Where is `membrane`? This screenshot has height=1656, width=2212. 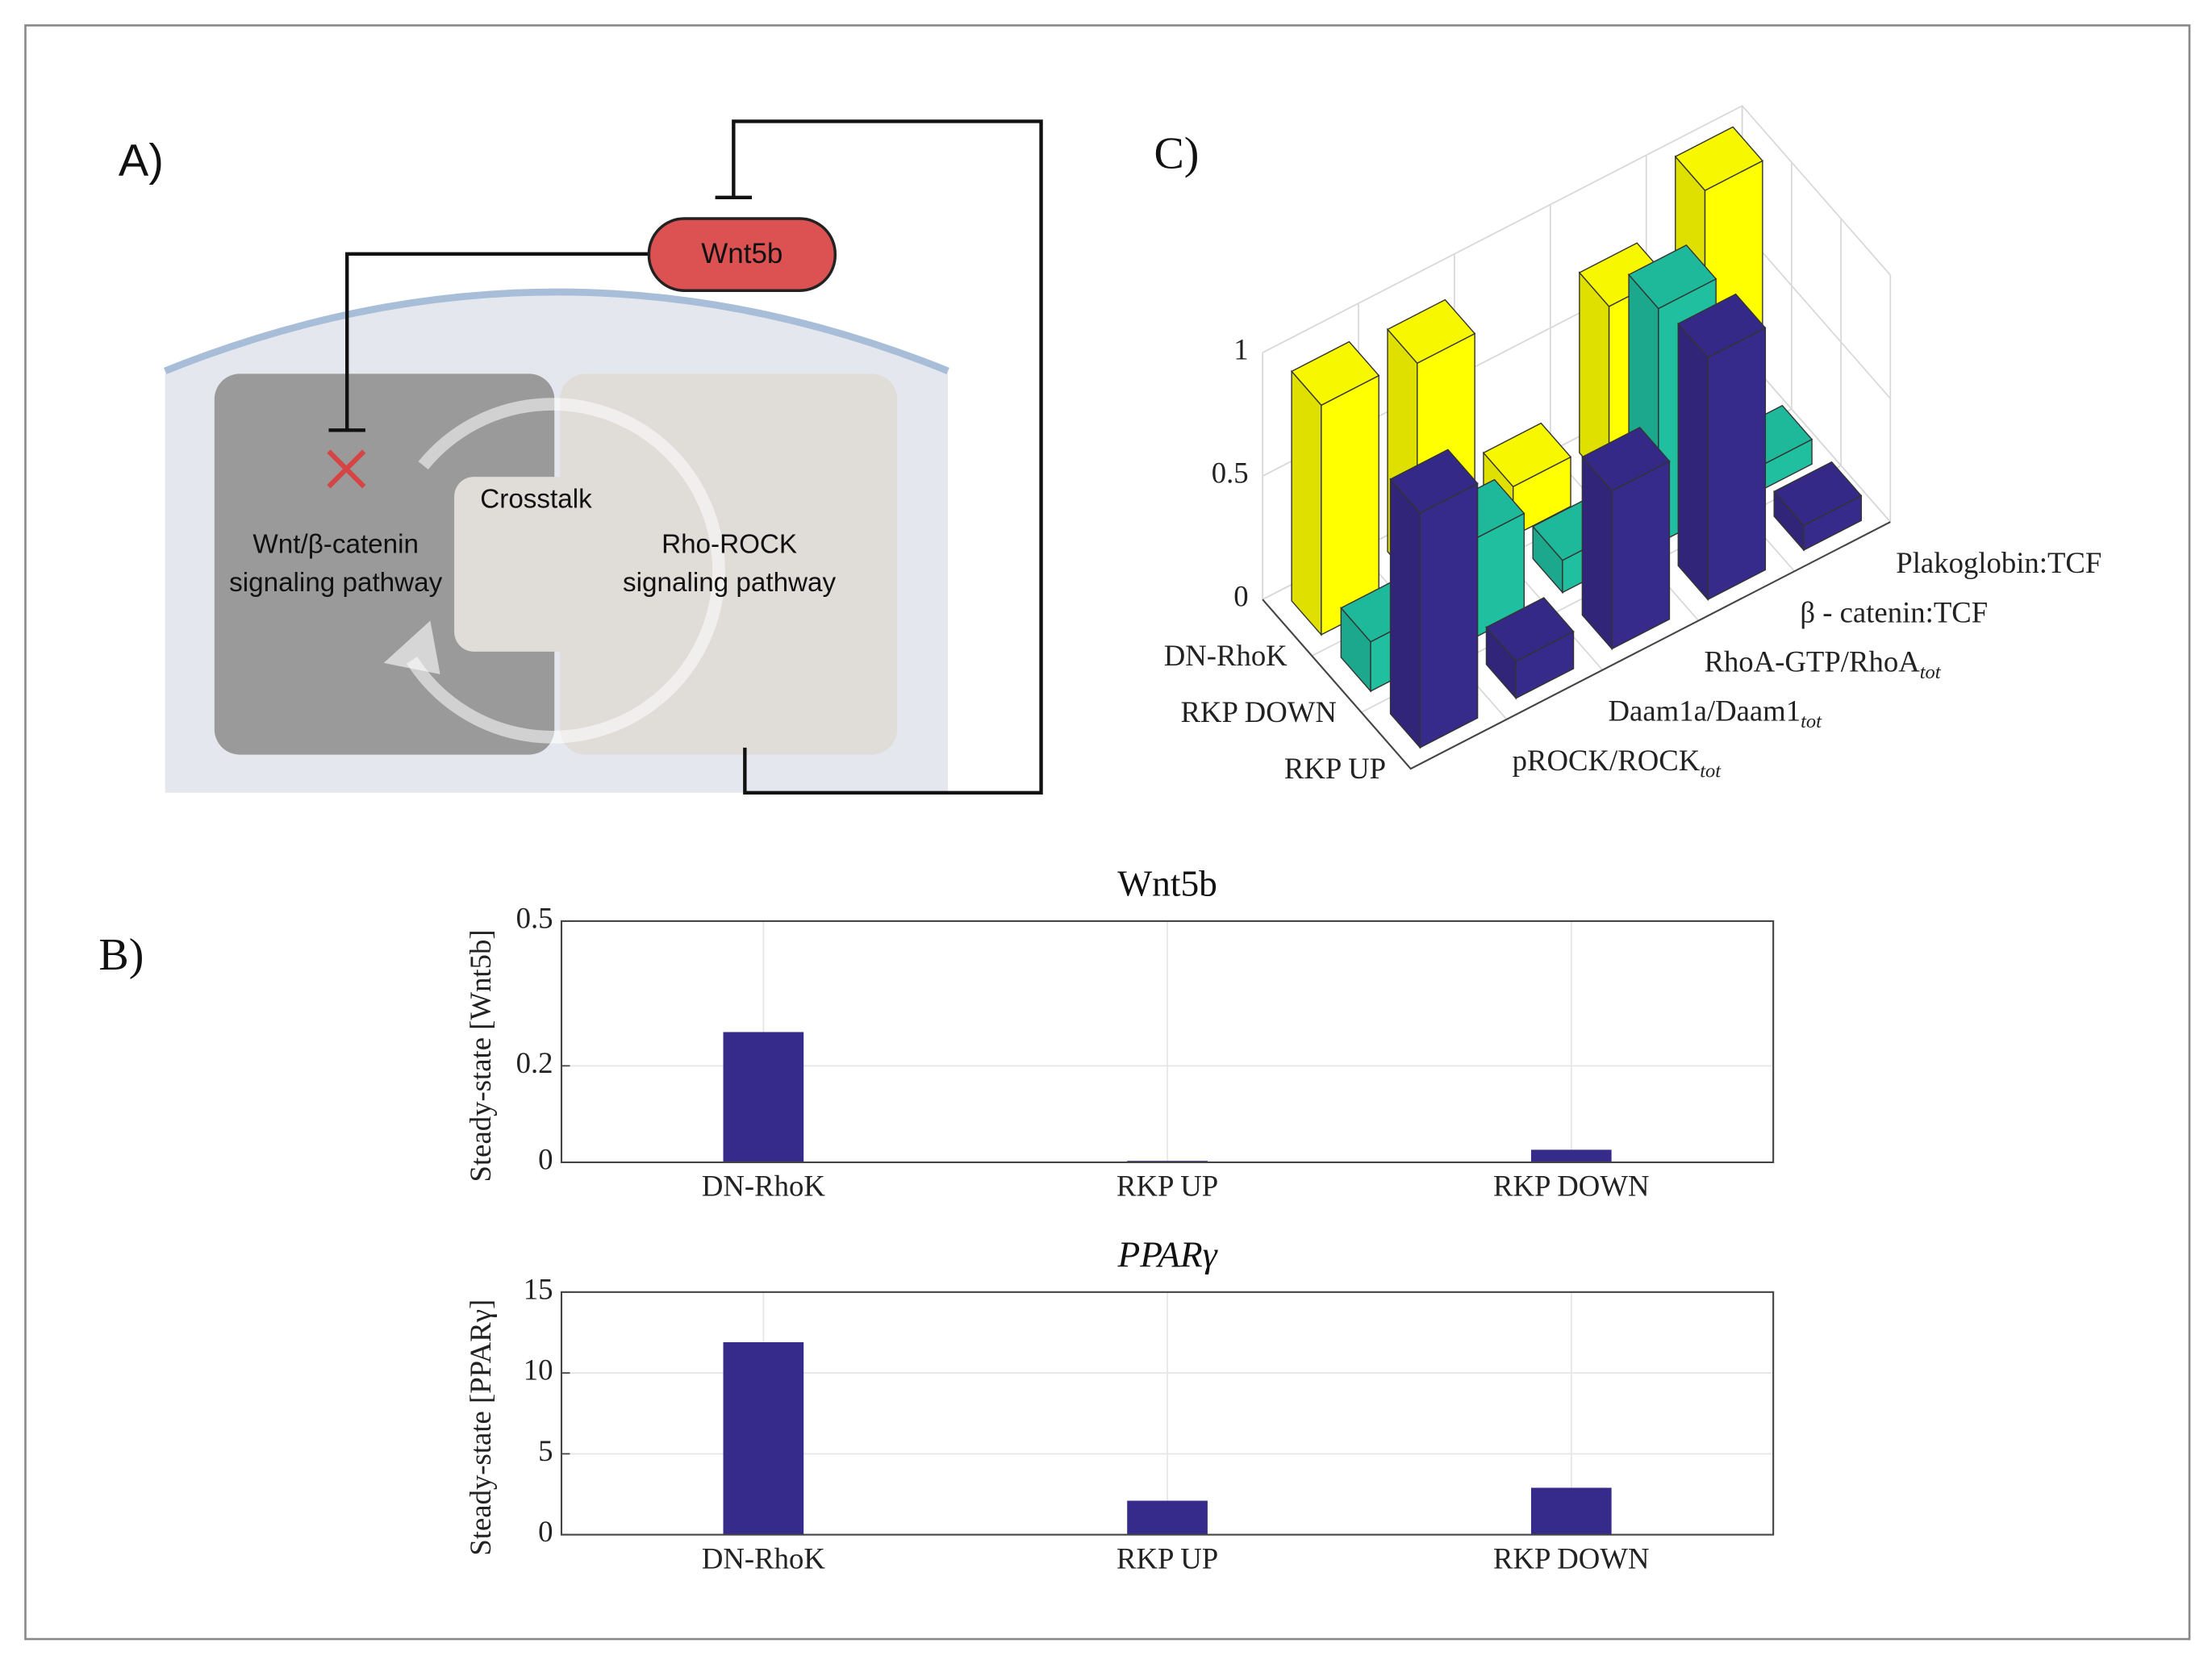 membrane is located at coordinates (556, 331).